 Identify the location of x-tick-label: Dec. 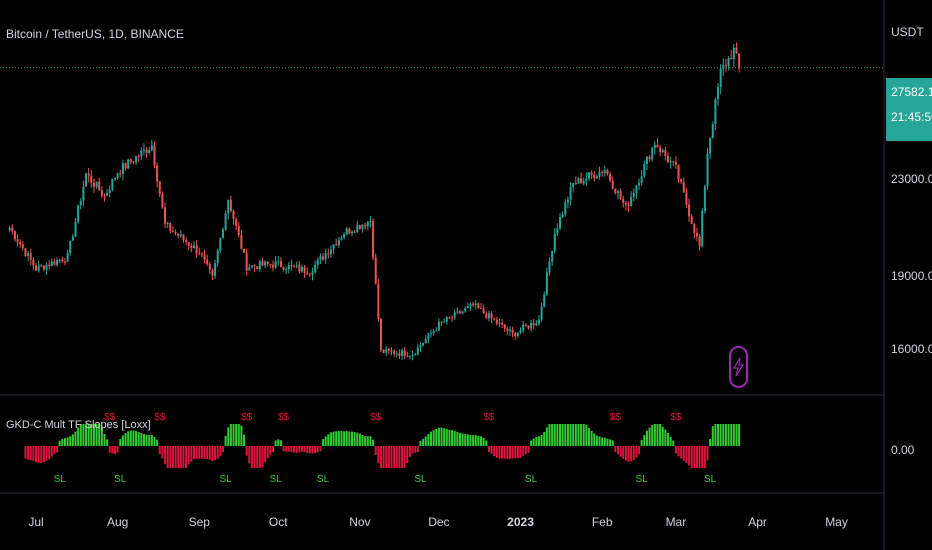
(438, 522).